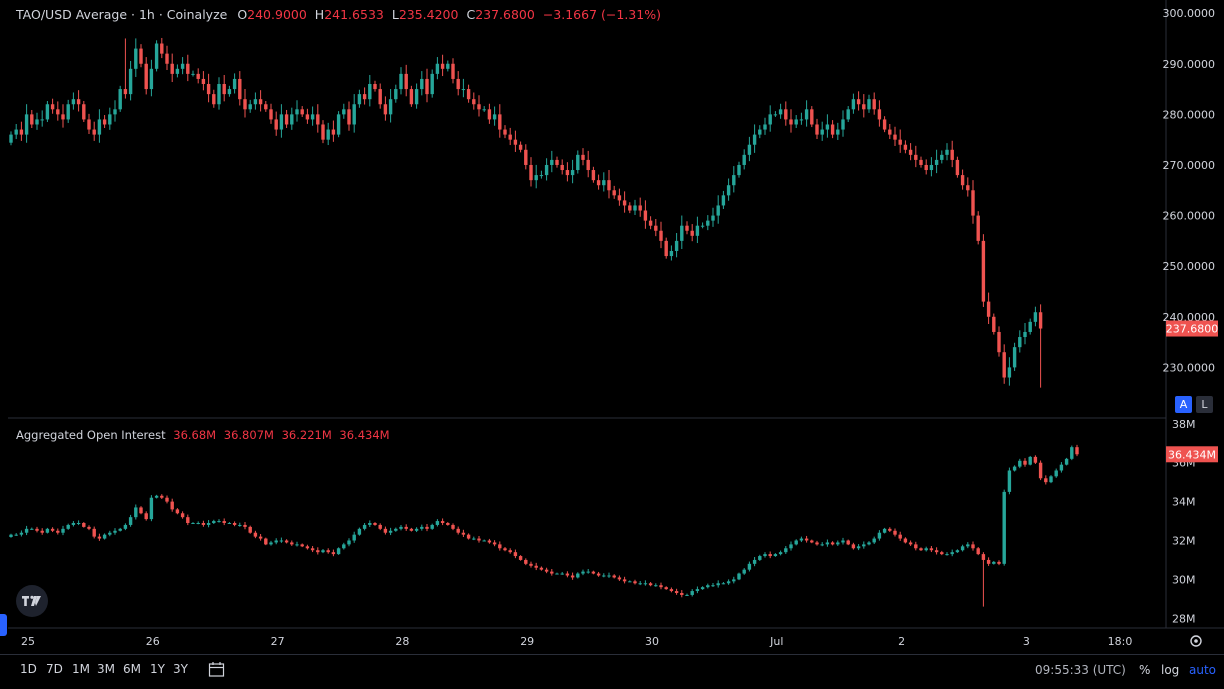 The width and height of the screenshot is (1224, 689). I want to click on timeframe-1m: 1M, so click(81, 669).